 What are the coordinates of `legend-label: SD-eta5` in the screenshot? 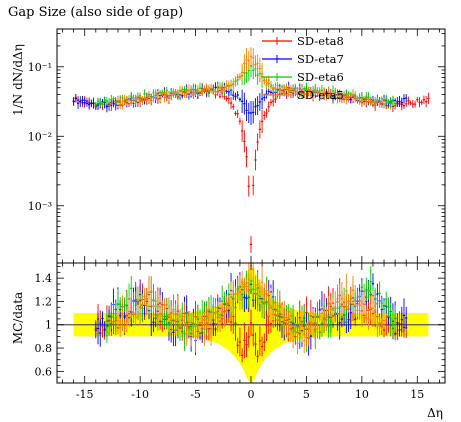 It's located at (320, 95).